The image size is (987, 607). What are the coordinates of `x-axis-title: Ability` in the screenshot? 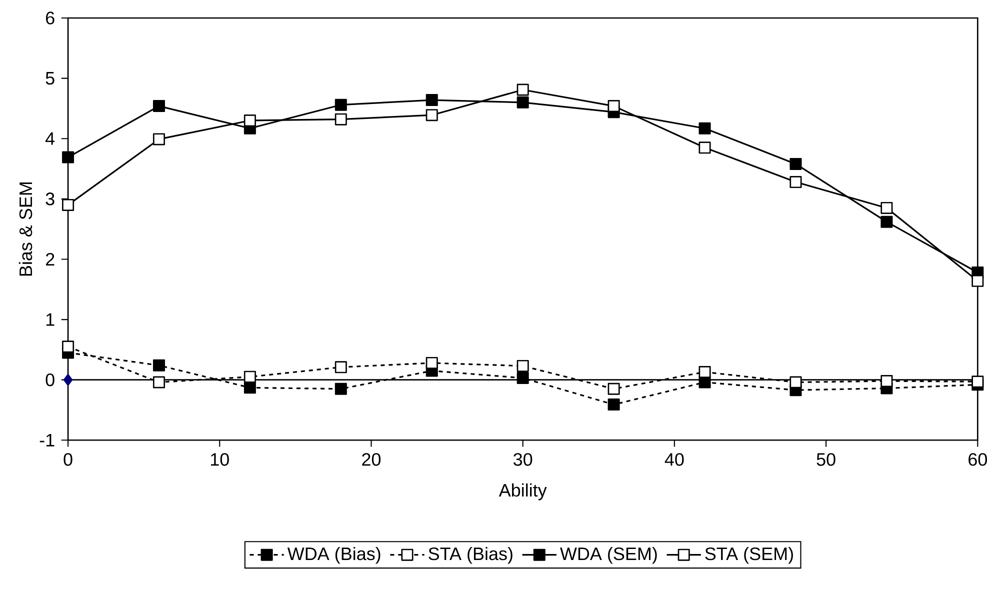 It's located at (522, 491).